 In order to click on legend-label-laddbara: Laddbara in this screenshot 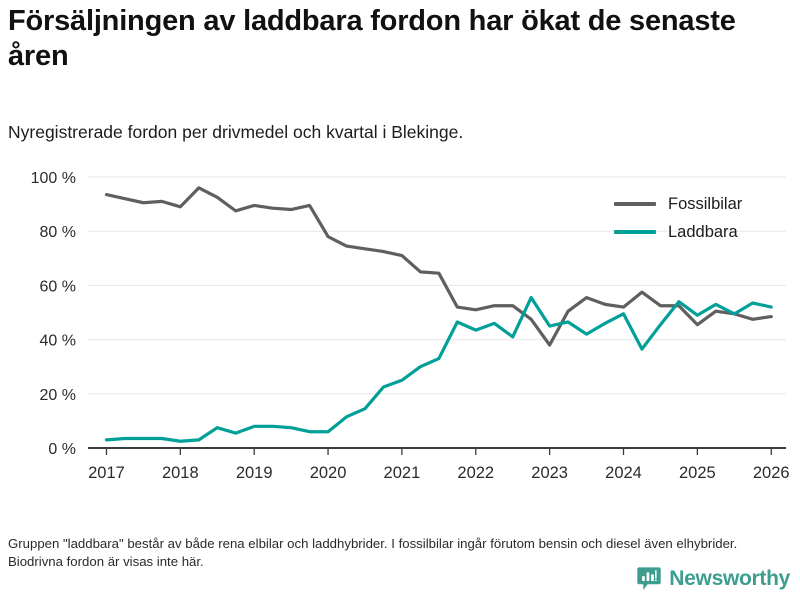, I will do `click(703, 231)`.